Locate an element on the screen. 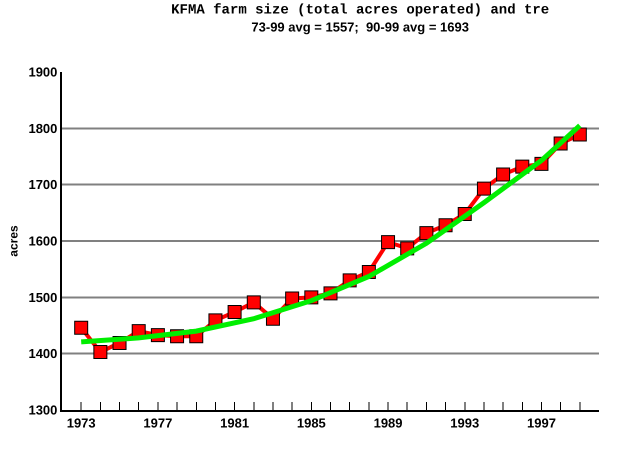 The width and height of the screenshot is (621, 450). x-tick-label: 1981 is located at coordinates (235, 423).